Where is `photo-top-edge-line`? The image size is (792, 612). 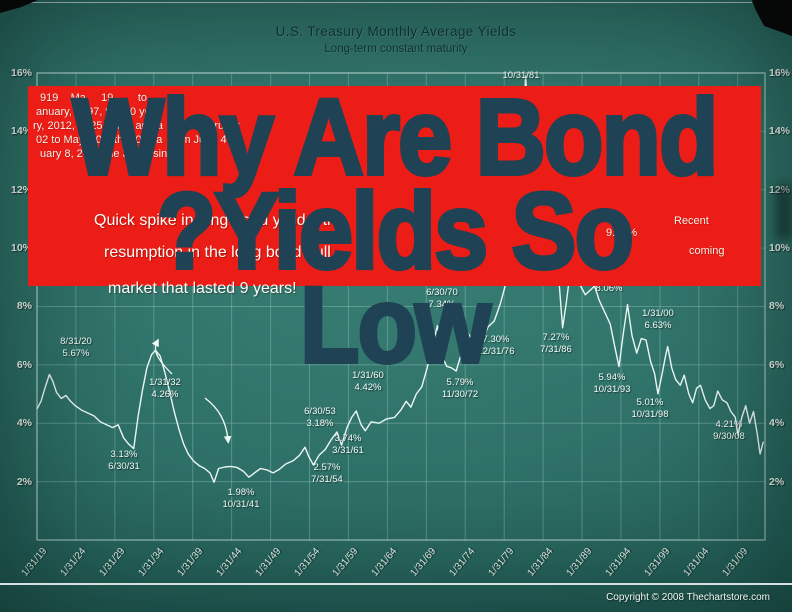 photo-top-edge-line is located at coordinates (391, 2).